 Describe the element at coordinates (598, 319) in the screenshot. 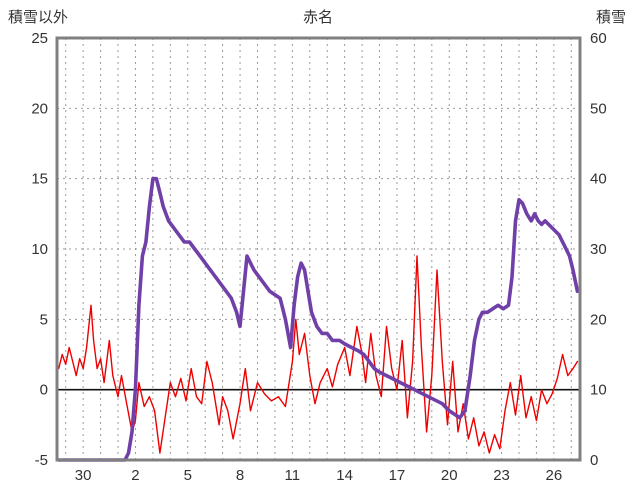

I see `y-right-tick: 20` at that location.